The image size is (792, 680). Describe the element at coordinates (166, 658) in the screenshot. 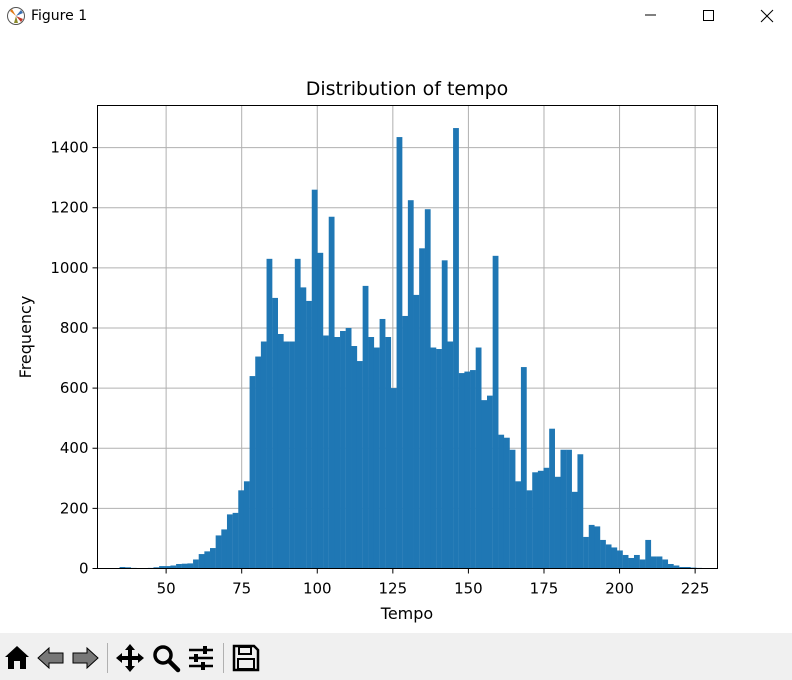

I see `zoom-button` at that location.